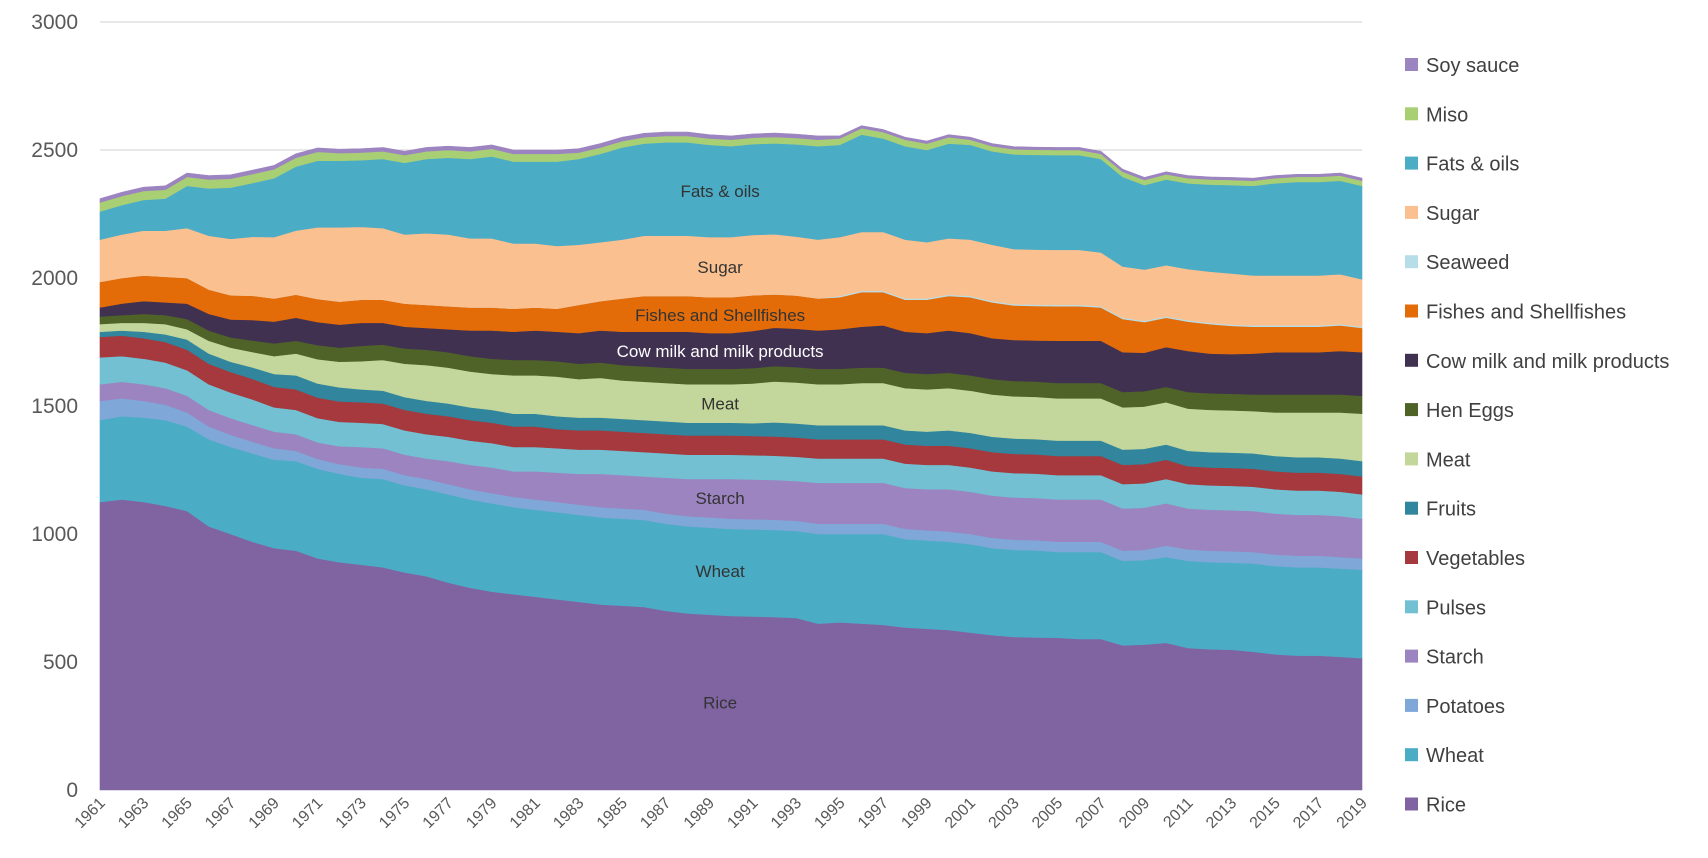 The width and height of the screenshot is (1708, 858). I want to click on y-axis: 0 500 1000 1500 2000 2500 3000, so click(54, 406).